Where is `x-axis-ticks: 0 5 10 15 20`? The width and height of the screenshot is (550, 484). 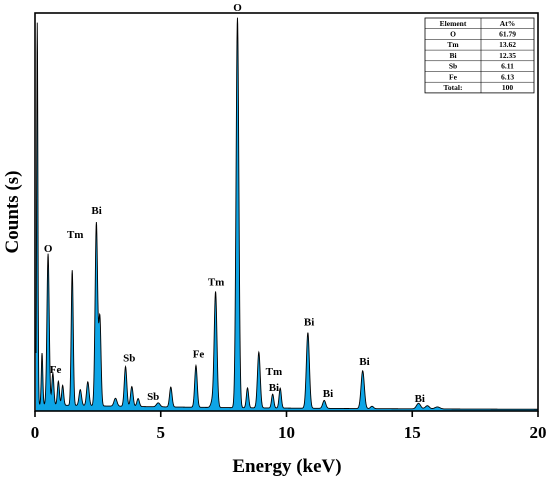 x-axis-ticks: 0 5 10 15 20 is located at coordinates (289, 426).